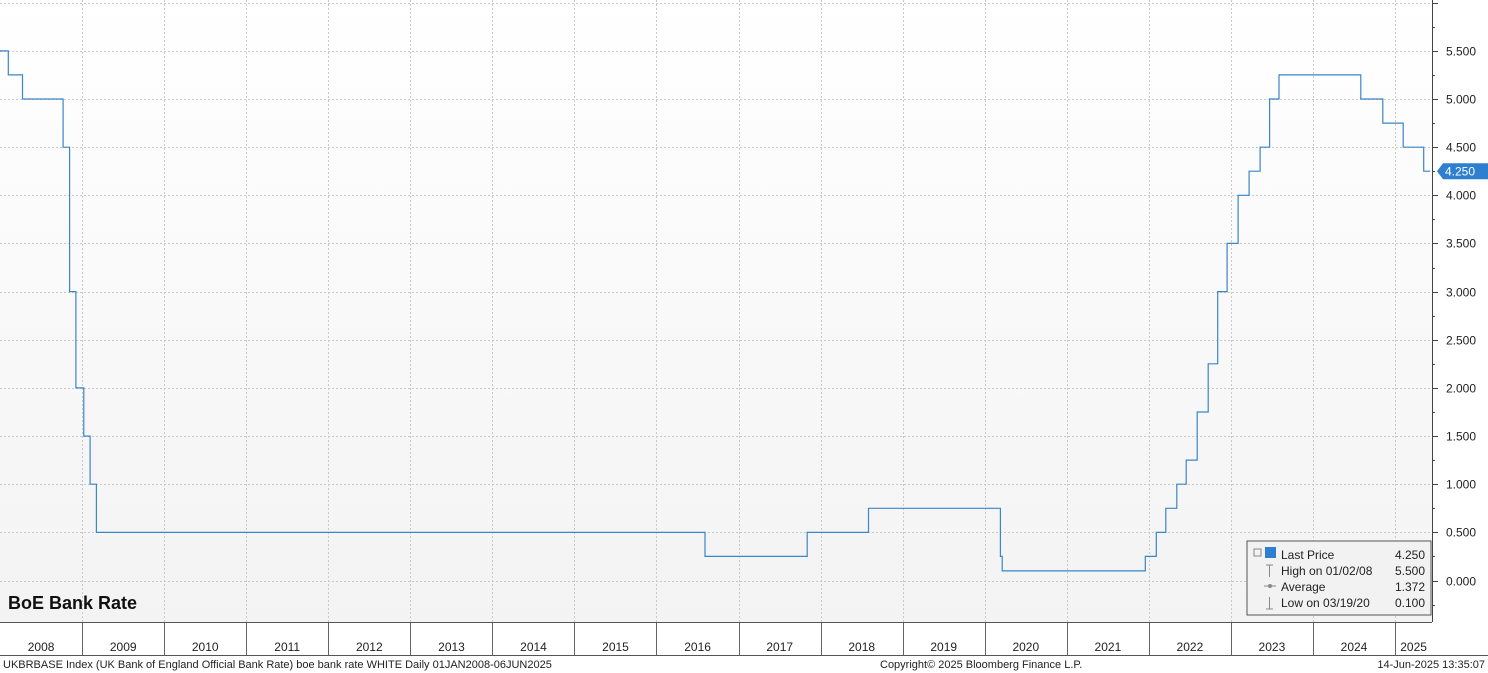 The width and height of the screenshot is (1488, 673). Describe the element at coordinates (861, 647) in the screenshot. I see `x-tick-label: 2018` at that location.